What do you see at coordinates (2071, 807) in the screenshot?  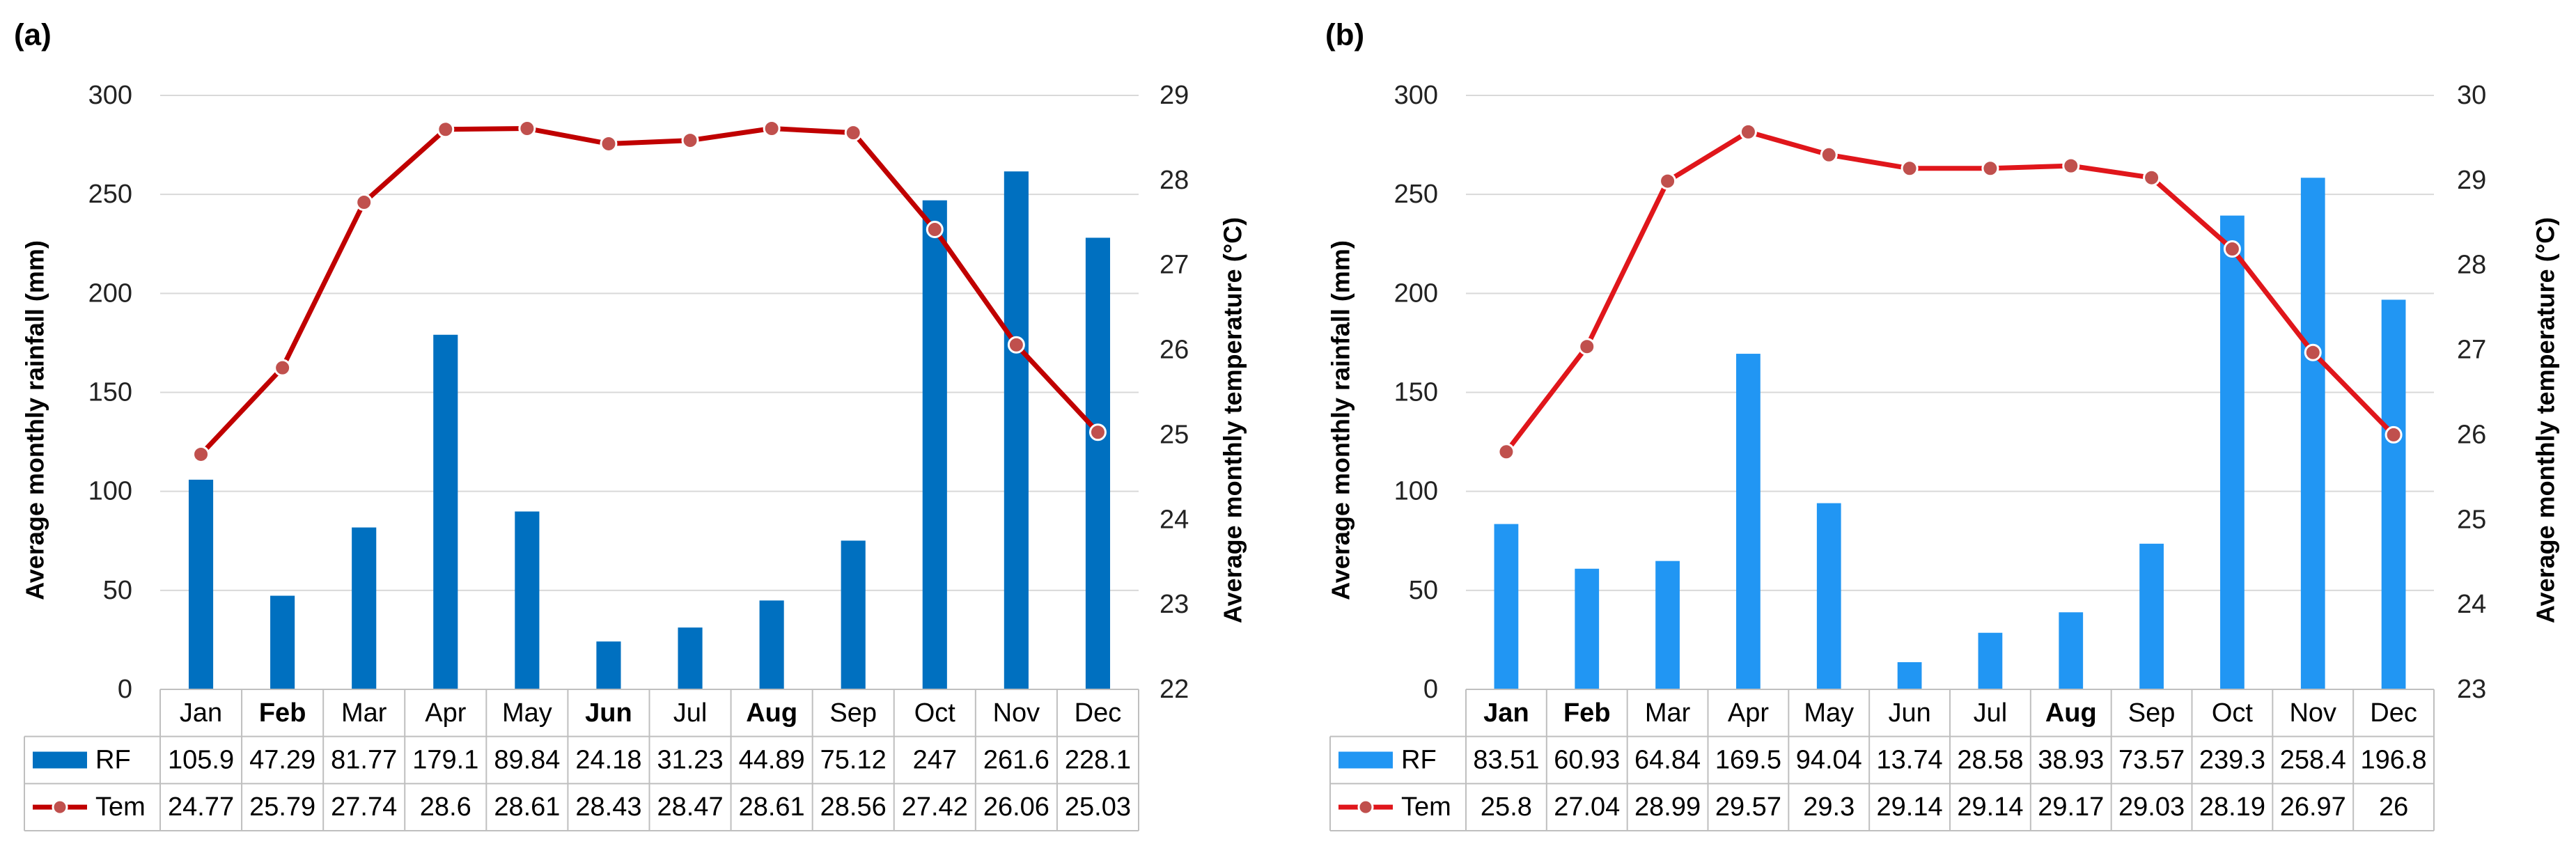 I see `table-value-tem: 29.17` at bounding box center [2071, 807].